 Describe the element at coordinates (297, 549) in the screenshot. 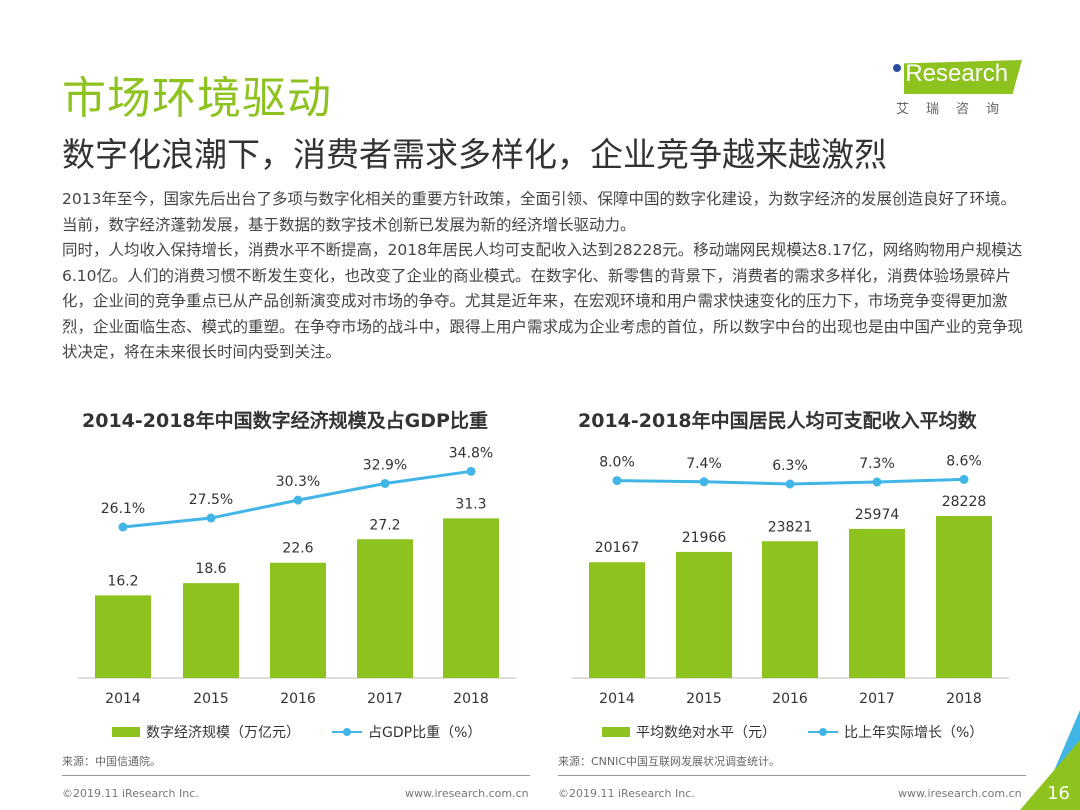

I see `bar-label: 22.6` at that location.